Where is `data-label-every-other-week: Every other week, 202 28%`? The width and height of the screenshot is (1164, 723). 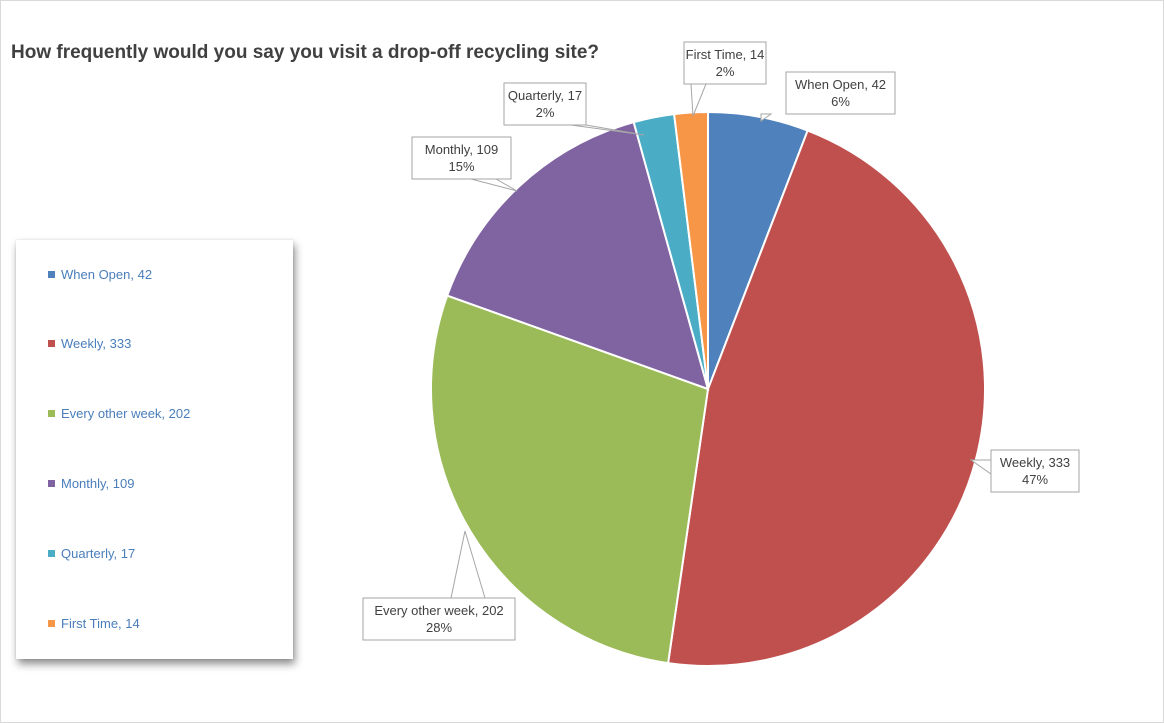
data-label-every-other-week: Every other week, 202 28% is located at coordinates (439, 585).